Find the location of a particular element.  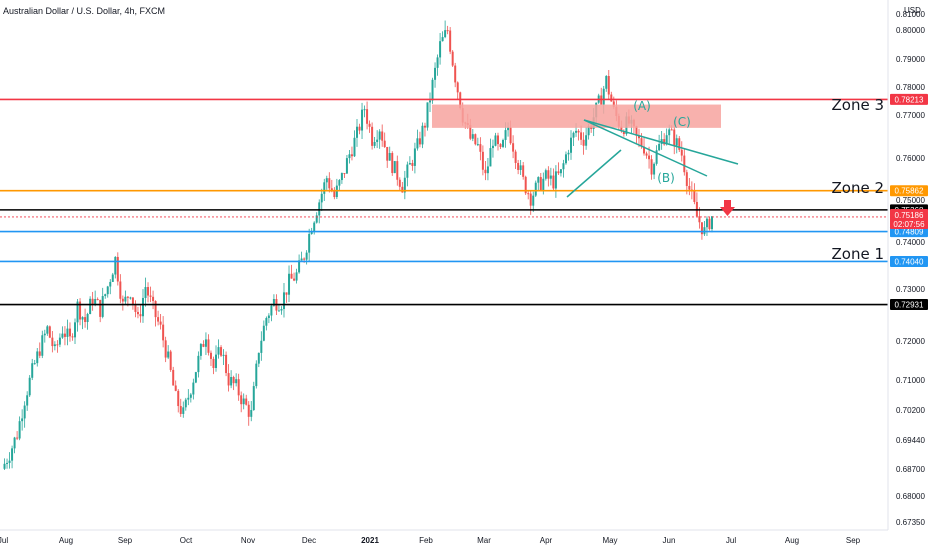

time-tick-label: Aug is located at coordinates (792, 540).